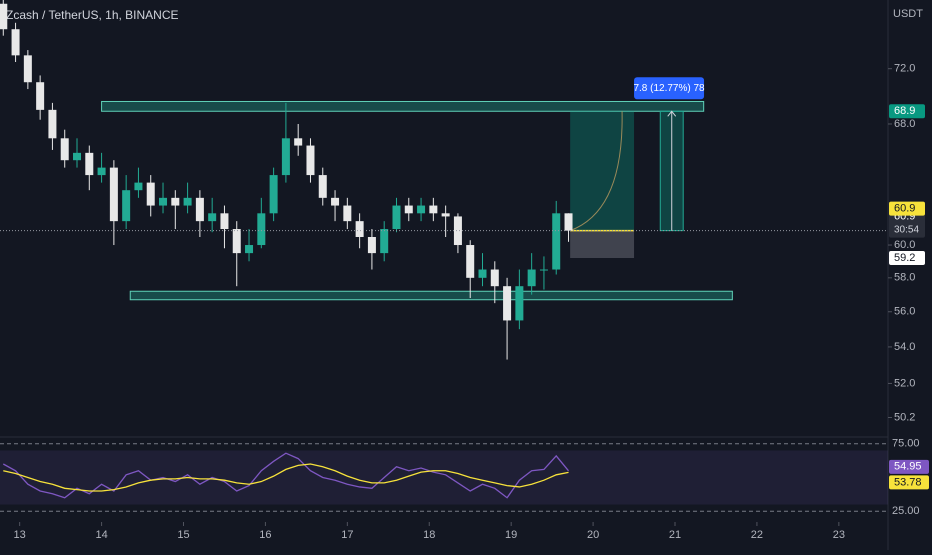  Describe the element at coordinates (596, 171) in the screenshot. I see `position-curve` at that location.